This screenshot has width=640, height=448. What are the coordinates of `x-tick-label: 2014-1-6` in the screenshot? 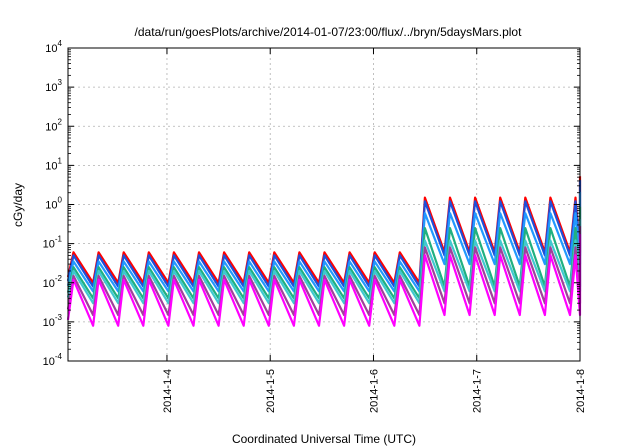 It's located at (374, 391).